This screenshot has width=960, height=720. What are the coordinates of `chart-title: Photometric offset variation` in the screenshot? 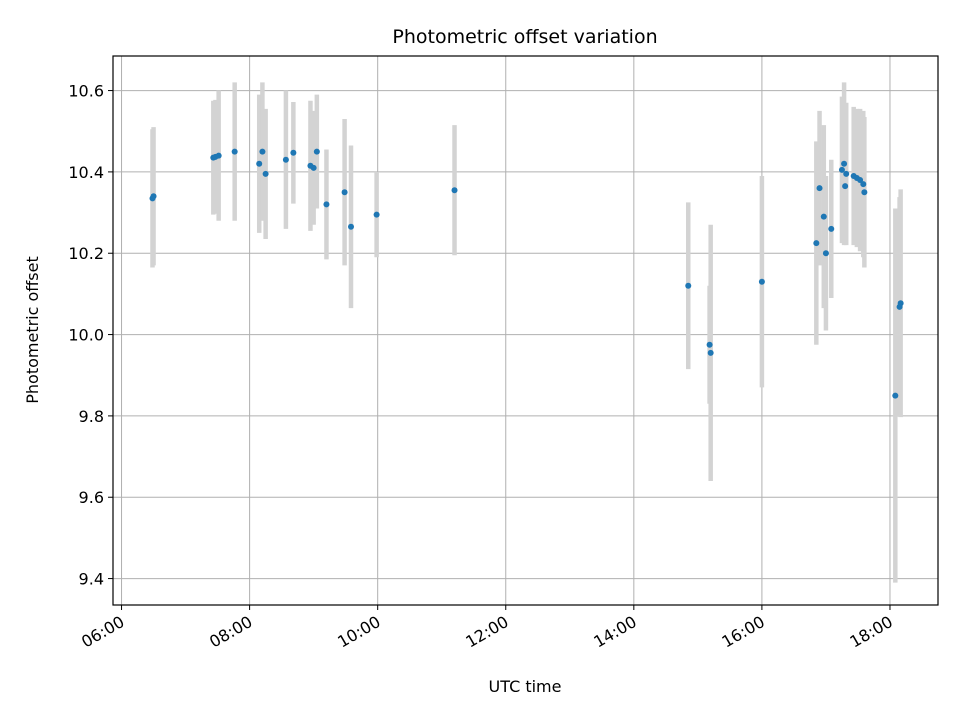 It's located at (524, 37).